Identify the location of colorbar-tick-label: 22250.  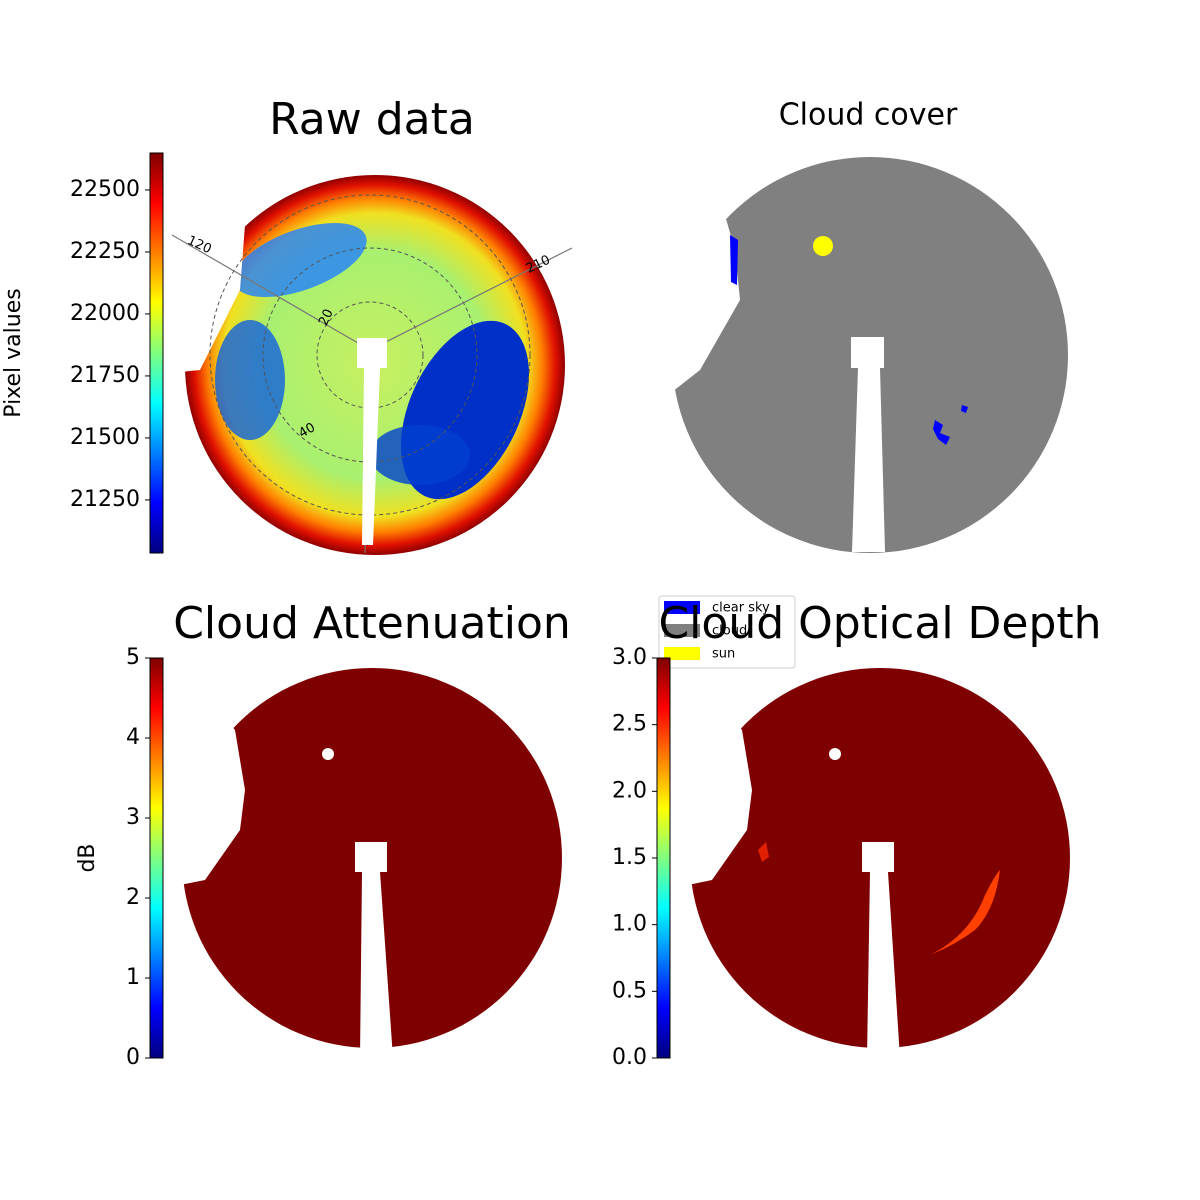
(105, 251).